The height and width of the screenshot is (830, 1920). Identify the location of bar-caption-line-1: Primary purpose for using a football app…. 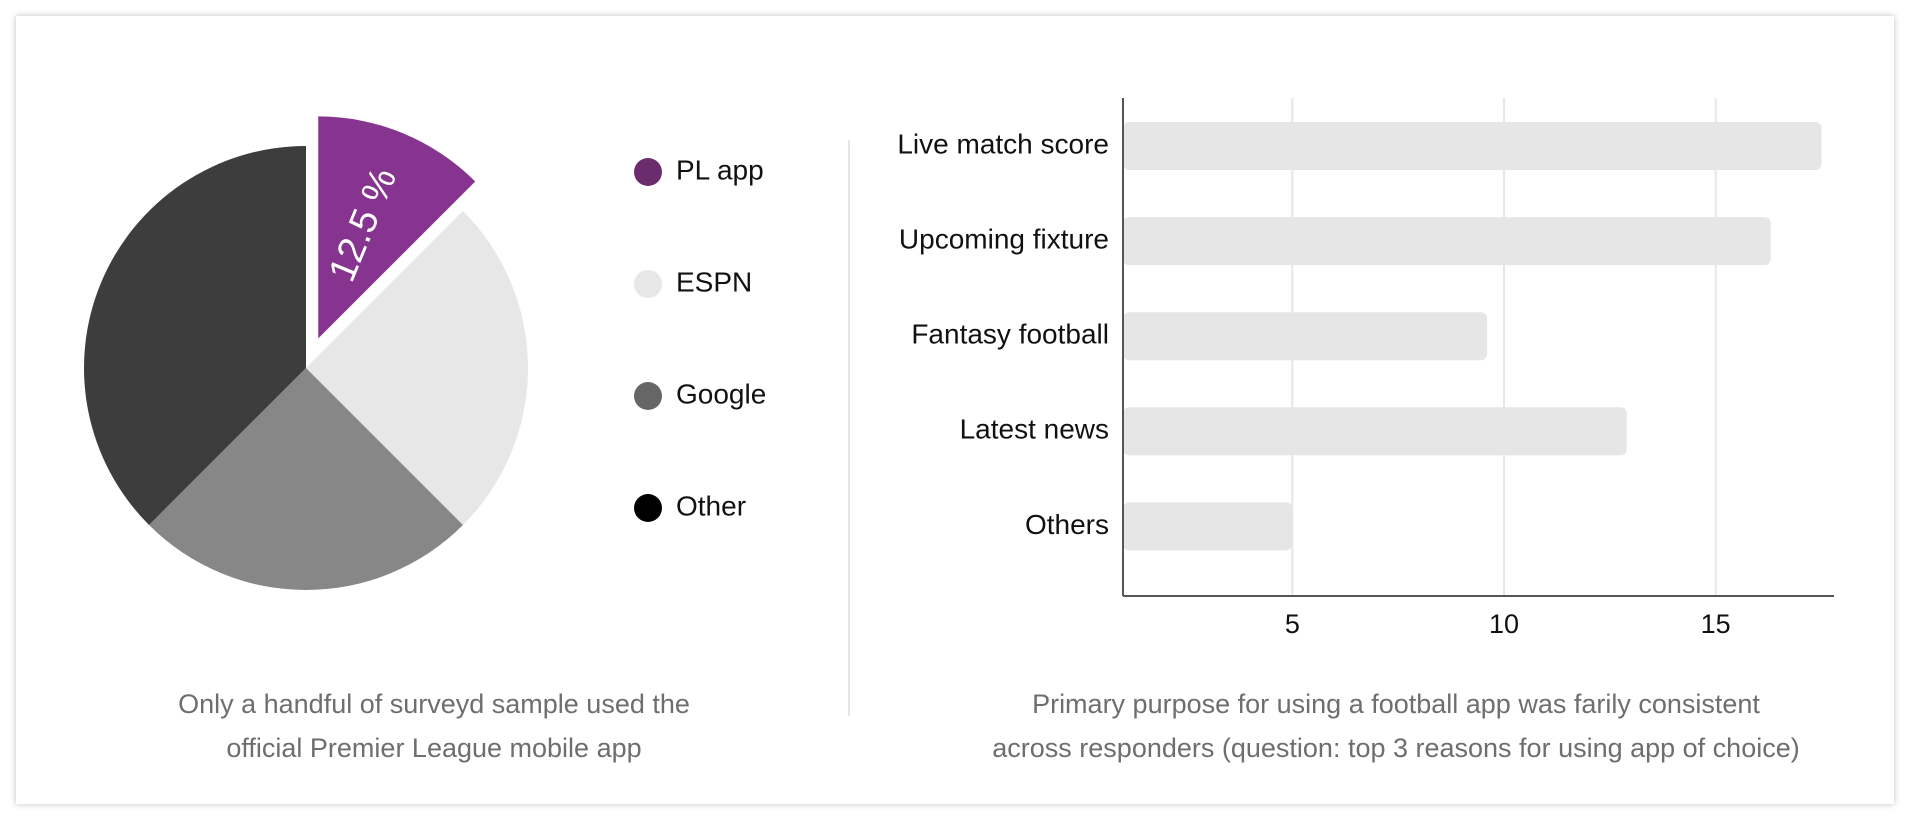
(1396, 704).